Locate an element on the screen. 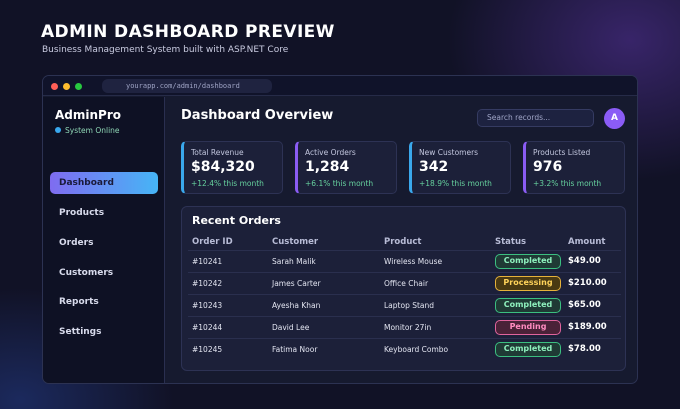  page-title: Dashboard Overview is located at coordinates (257, 115).